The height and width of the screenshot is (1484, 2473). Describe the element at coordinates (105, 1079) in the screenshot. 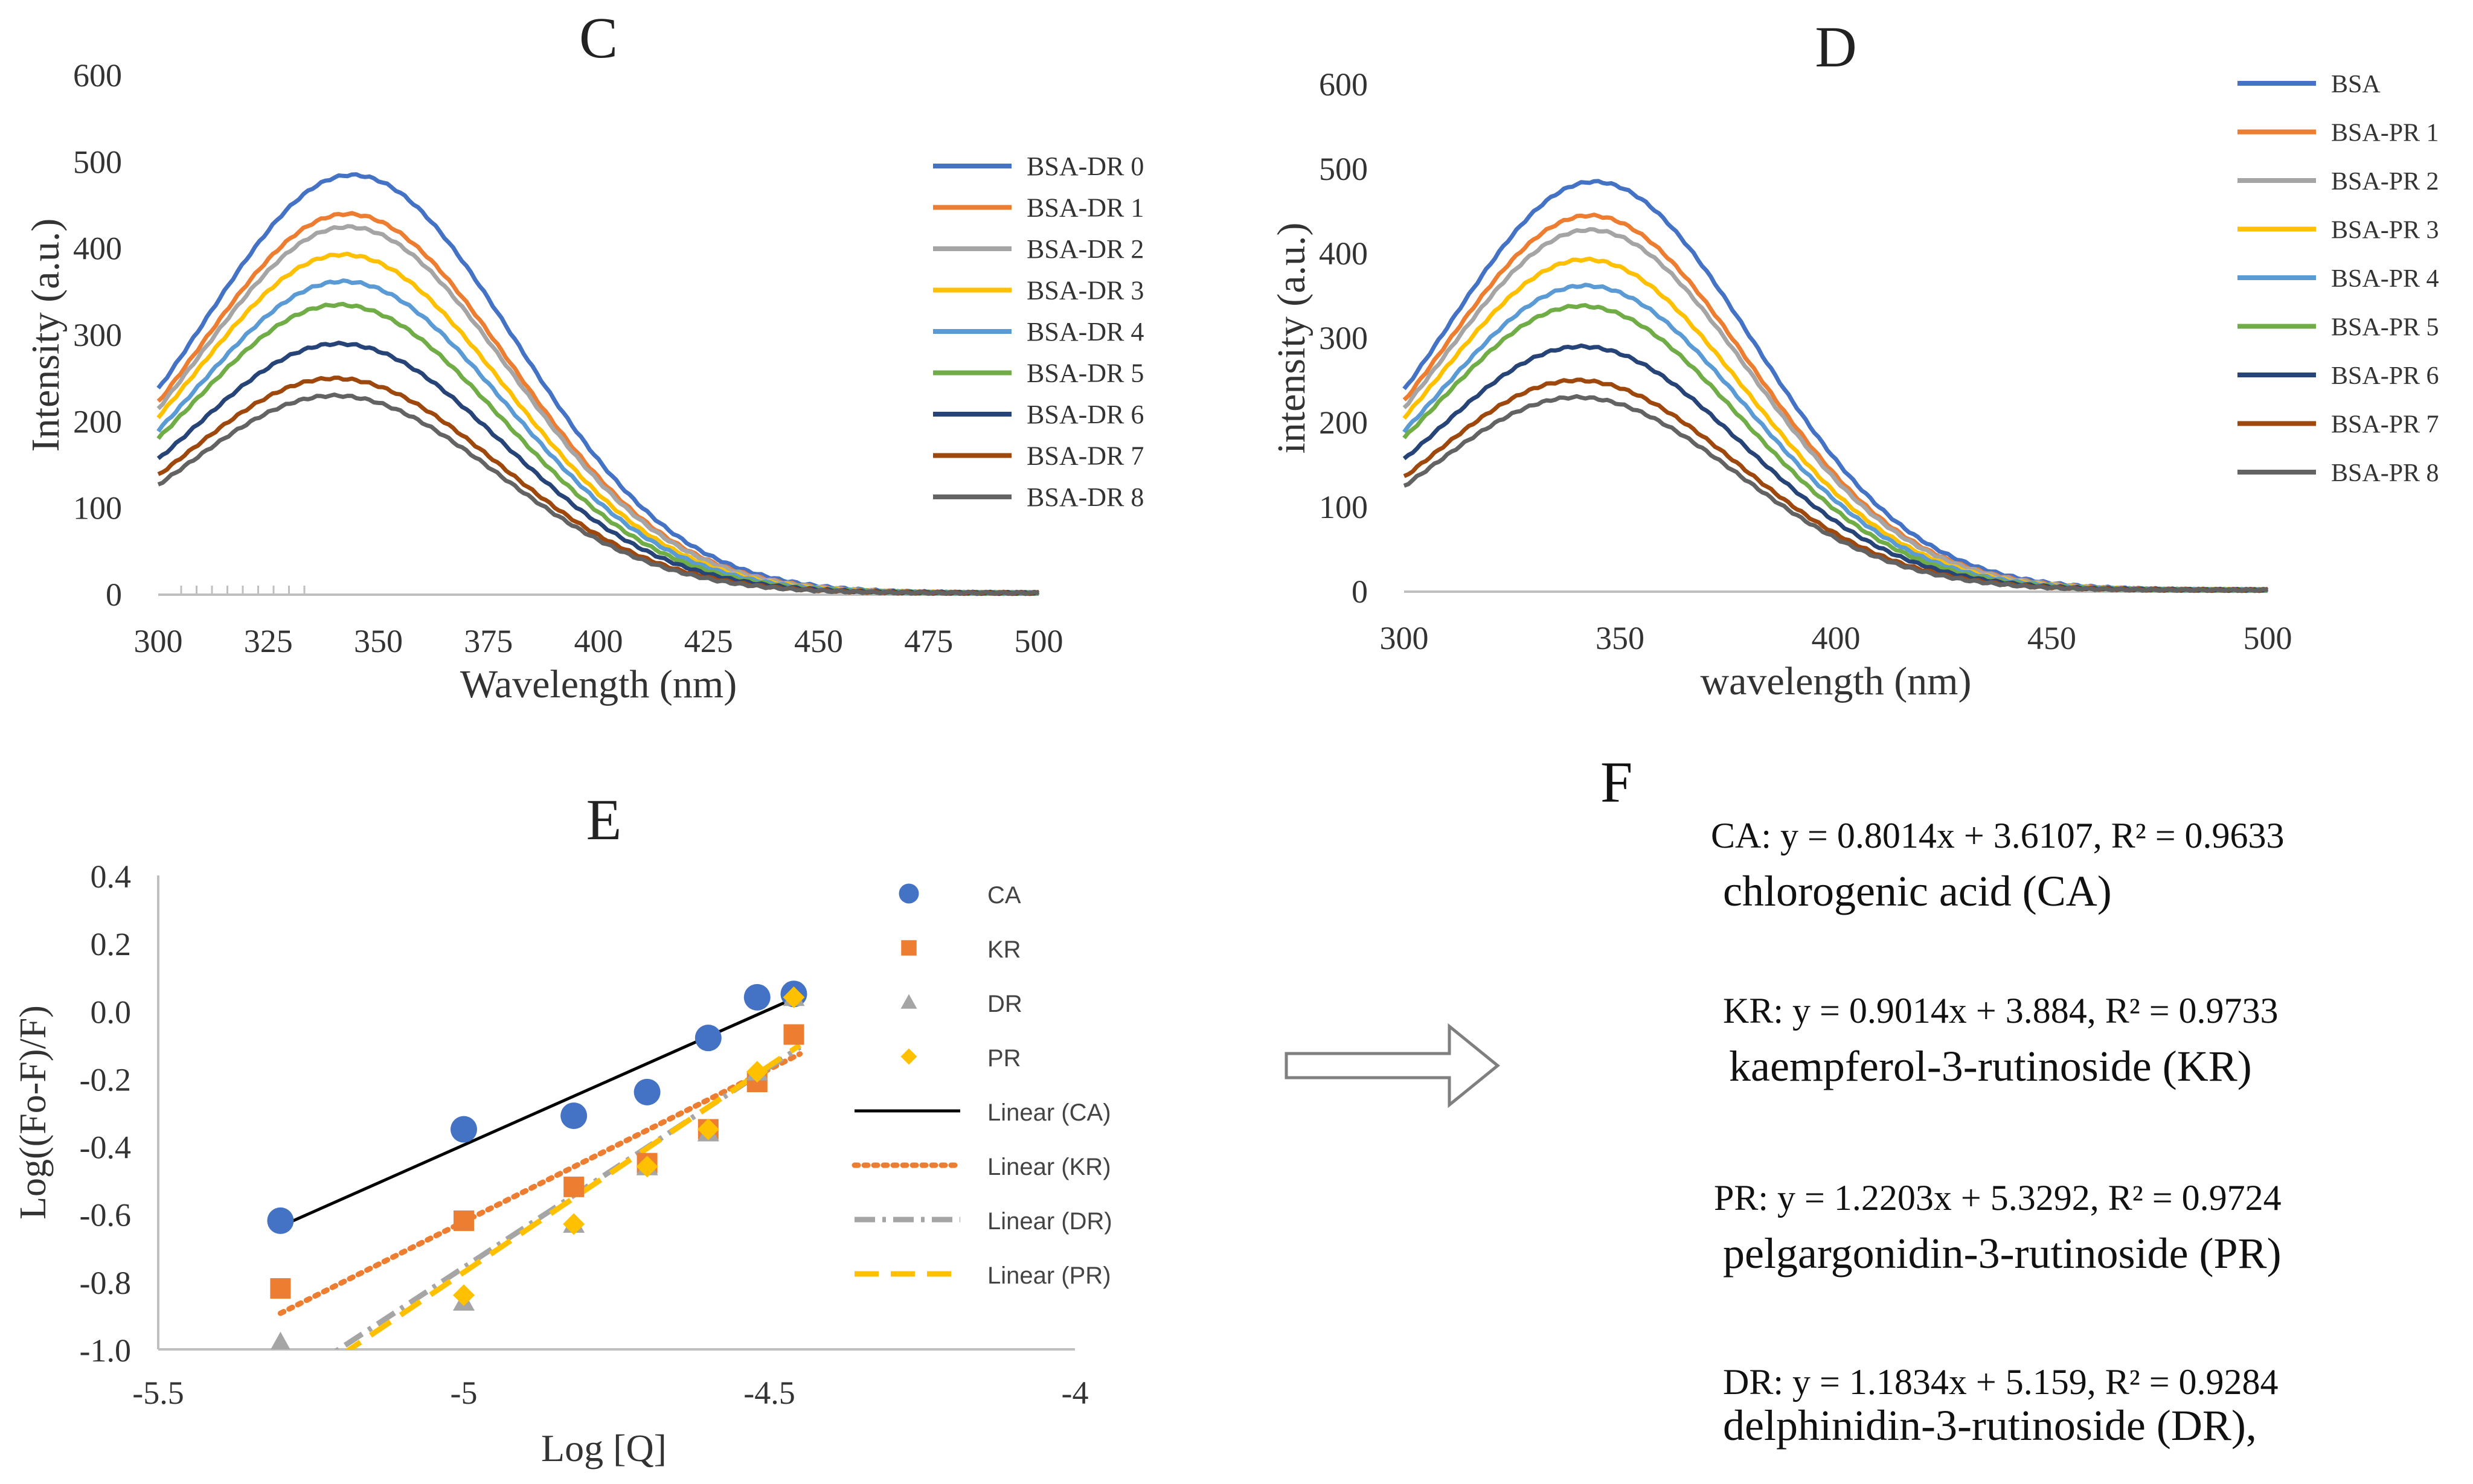

I see `y-tick-label: -0.2` at that location.